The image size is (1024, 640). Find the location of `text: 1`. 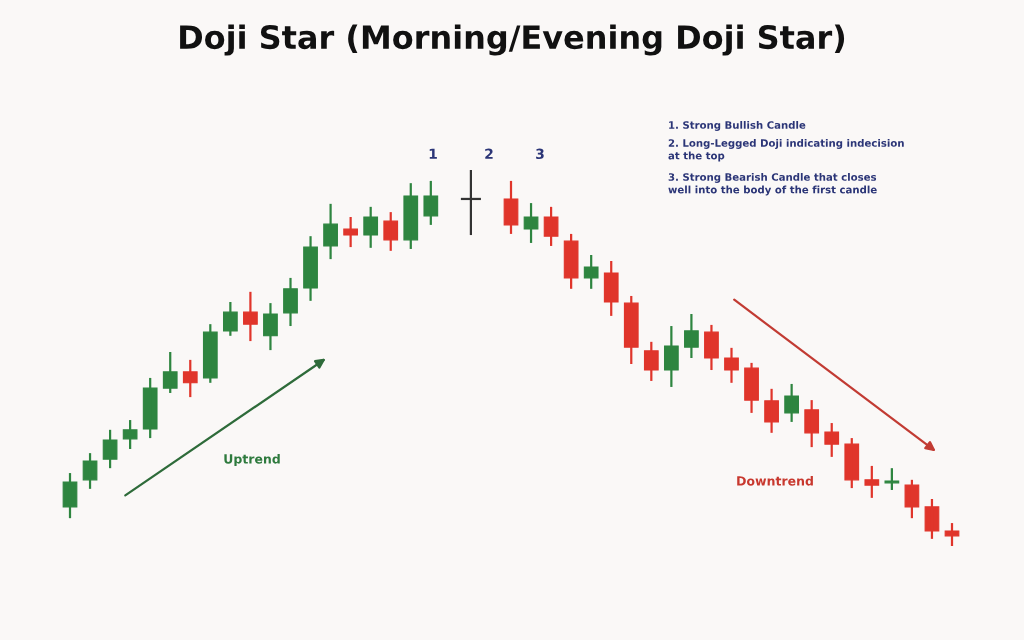

text: 1 is located at coordinates (433, 153).